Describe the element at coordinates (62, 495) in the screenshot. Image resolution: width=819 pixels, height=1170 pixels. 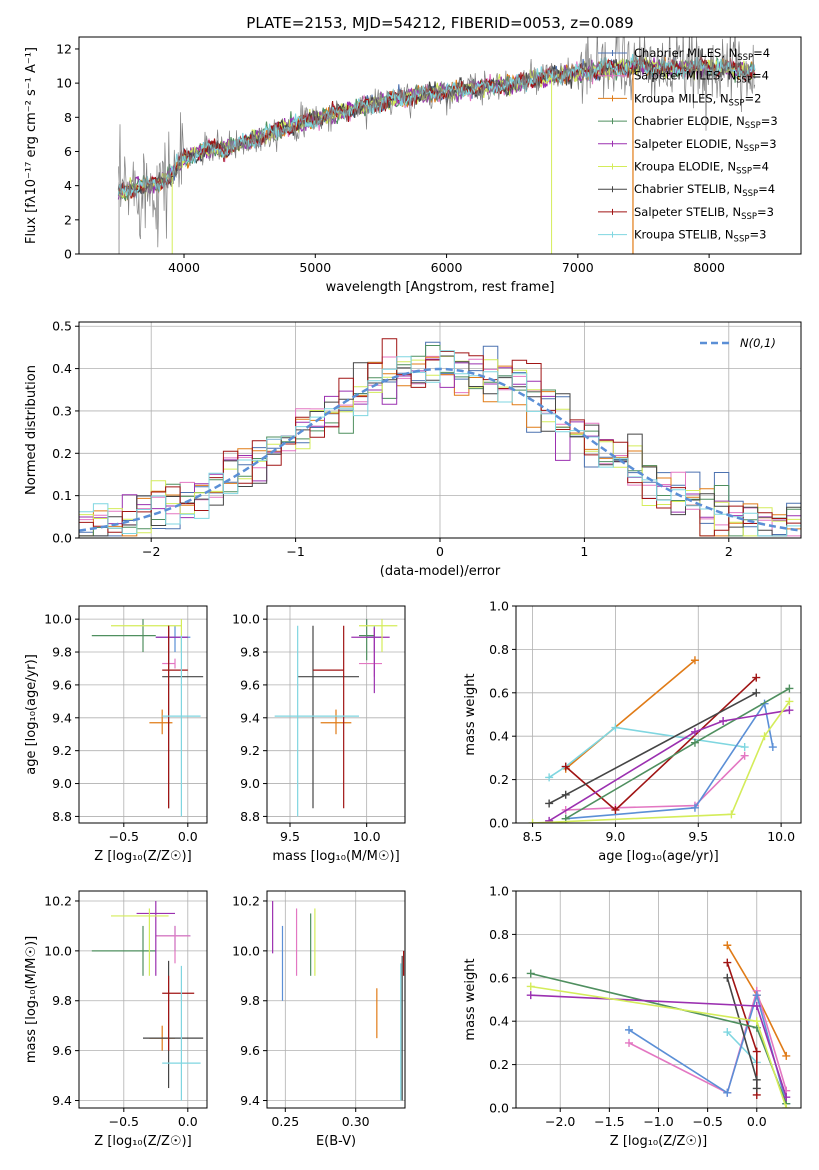
I see `y-tick-label: 0.1` at that location.